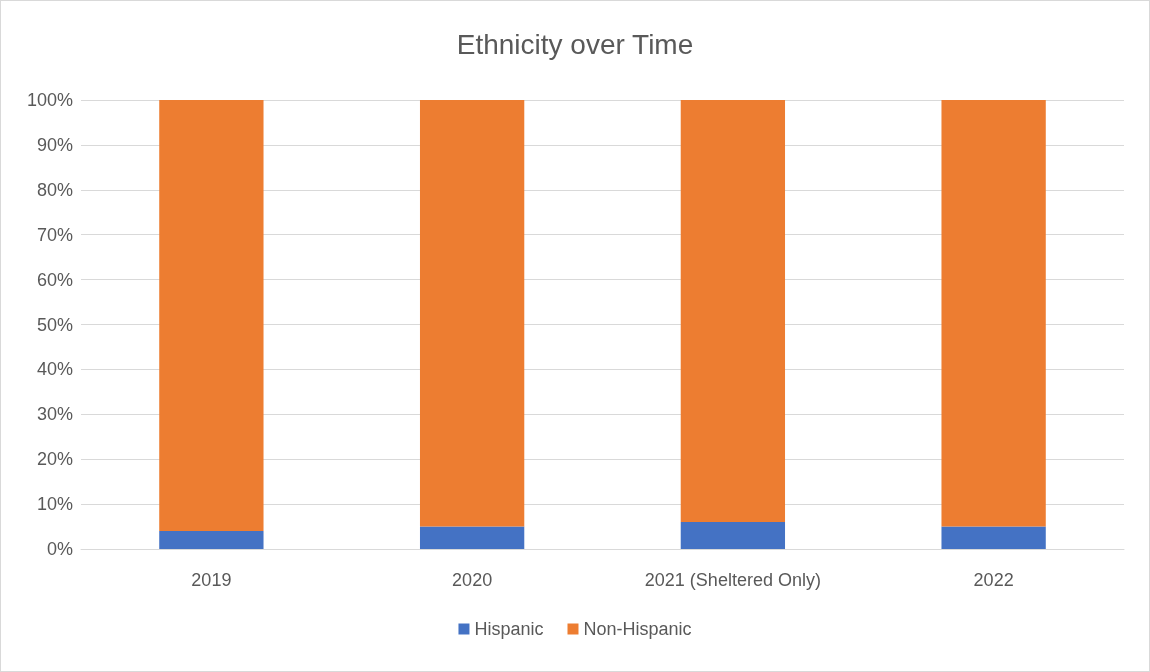 The image size is (1150, 672). Describe the element at coordinates (732, 580) in the screenshot. I see `x-tick-label: 2021 (Sheltered Only)` at that location.